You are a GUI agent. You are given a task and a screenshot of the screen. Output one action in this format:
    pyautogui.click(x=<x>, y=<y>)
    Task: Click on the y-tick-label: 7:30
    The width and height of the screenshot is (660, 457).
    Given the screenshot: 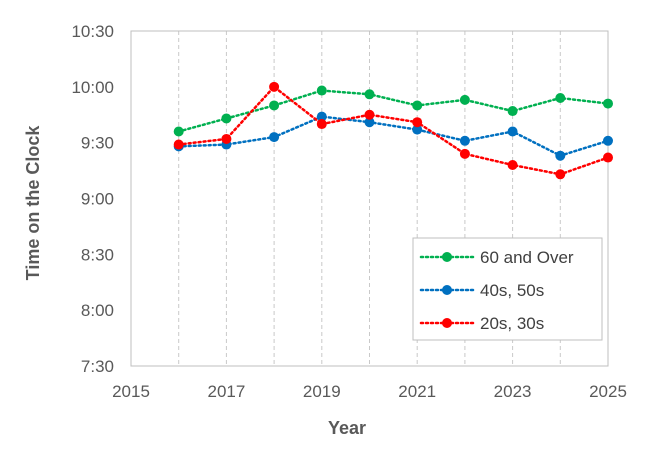 What is the action you would take?
    pyautogui.click(x=97, y=366)
    